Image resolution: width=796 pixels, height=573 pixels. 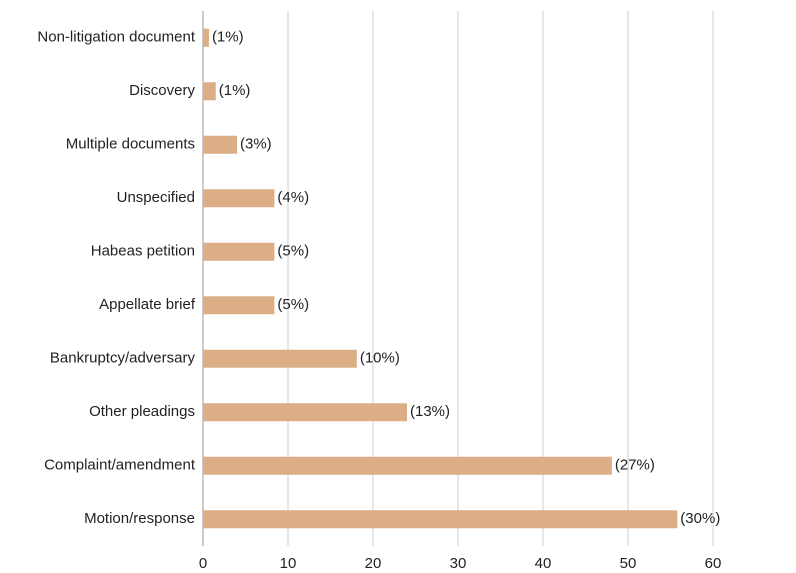 I want to click on x-tick-label: 10, so click(x=288, y=563).